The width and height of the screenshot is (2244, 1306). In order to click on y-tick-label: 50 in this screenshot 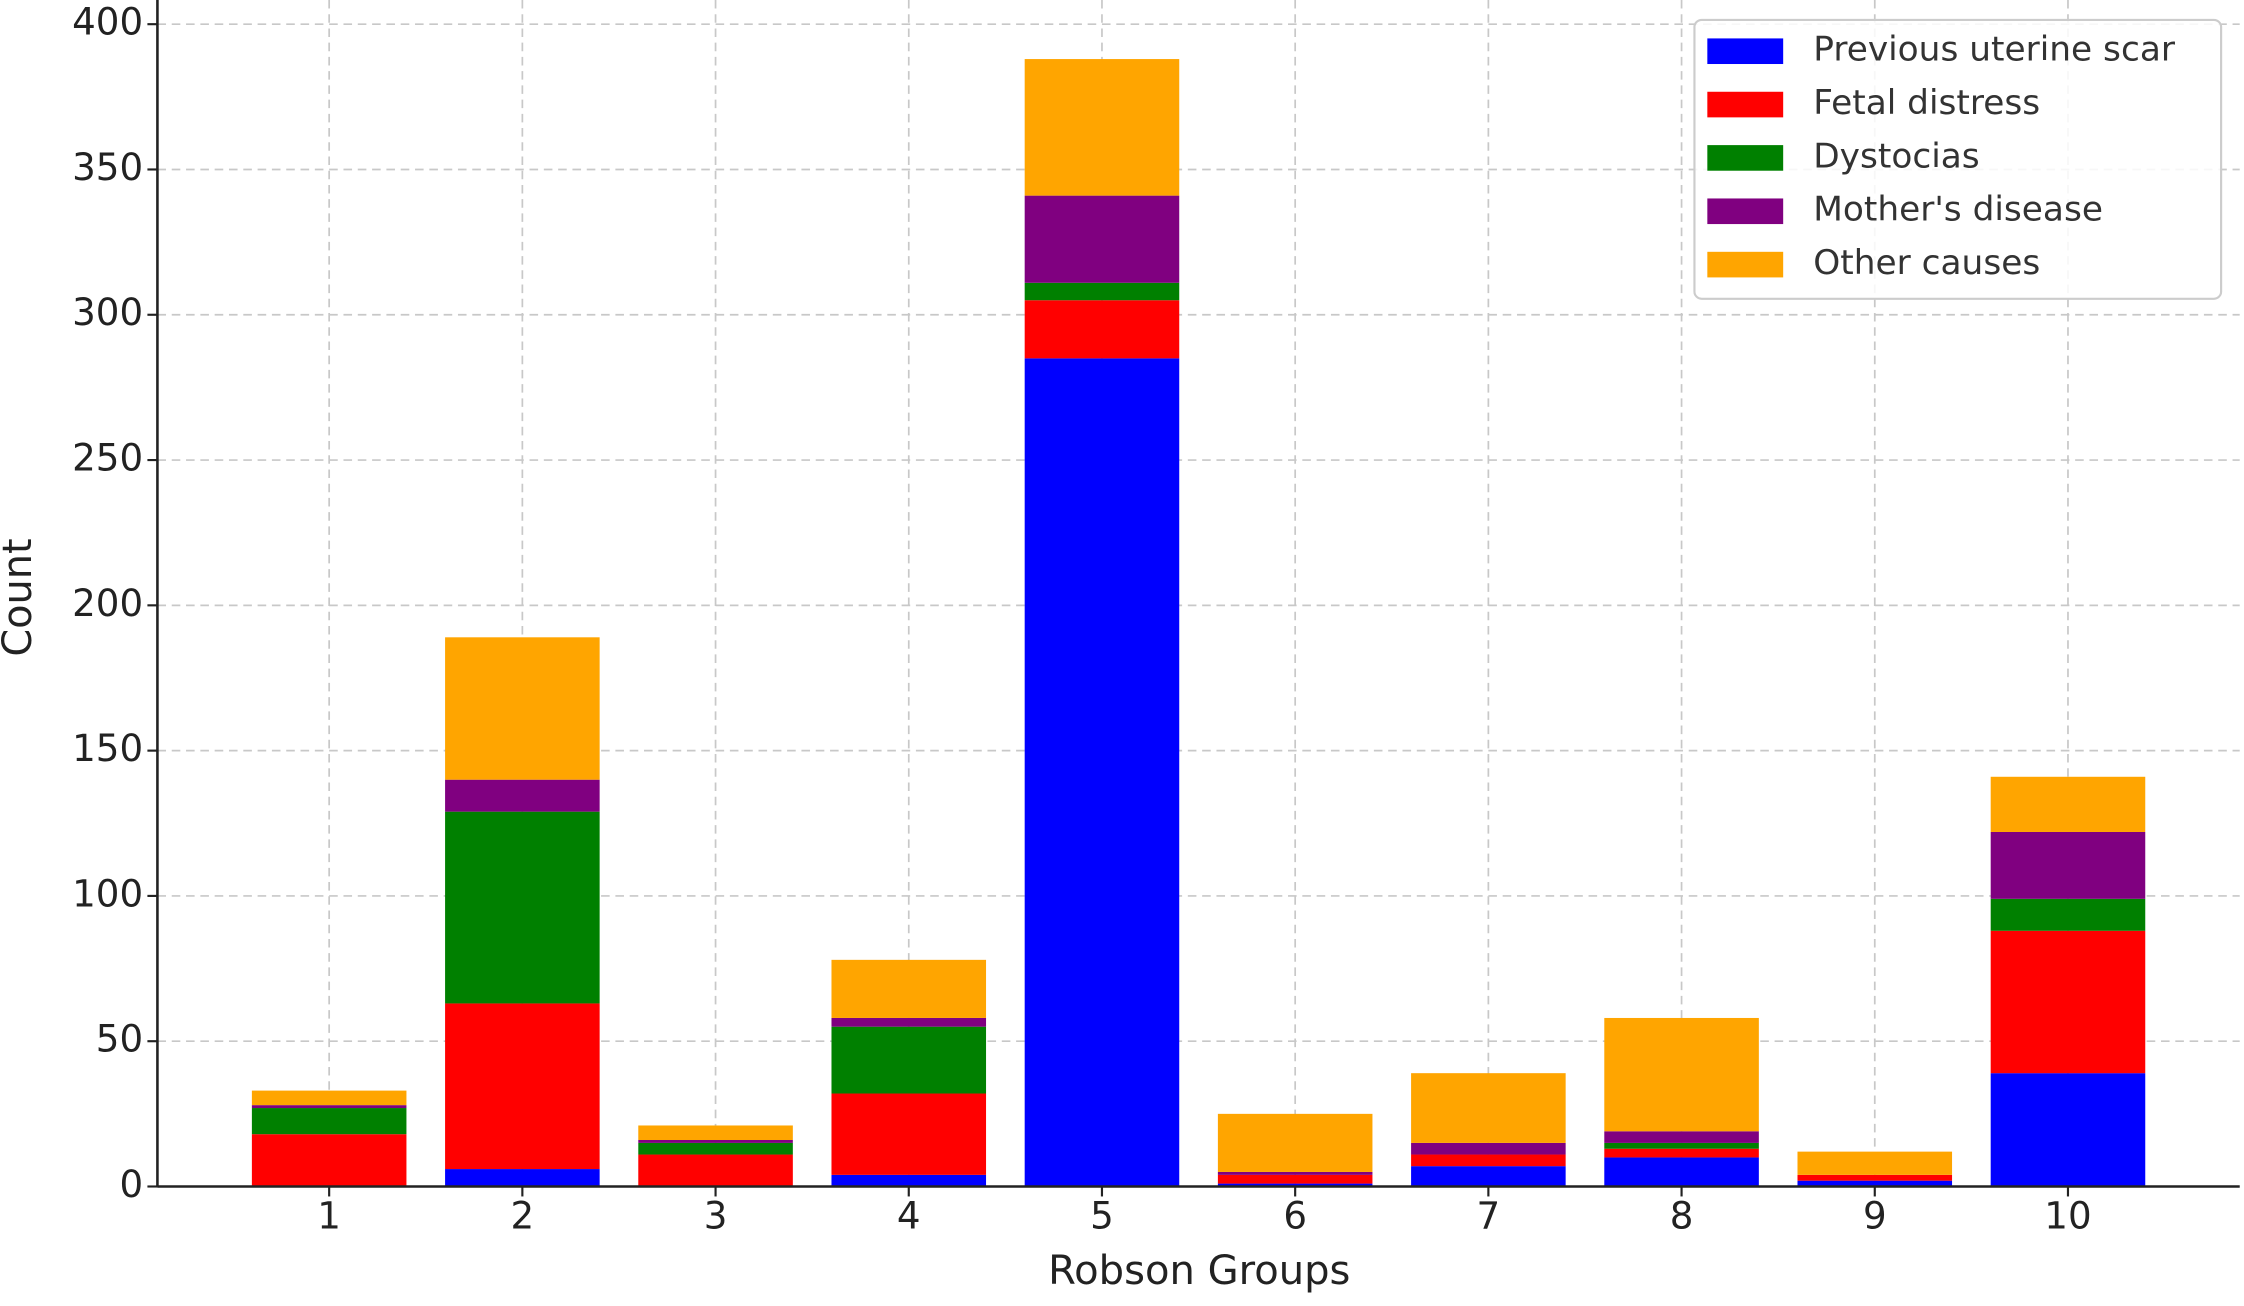, I will do `click(119, 1039)`.